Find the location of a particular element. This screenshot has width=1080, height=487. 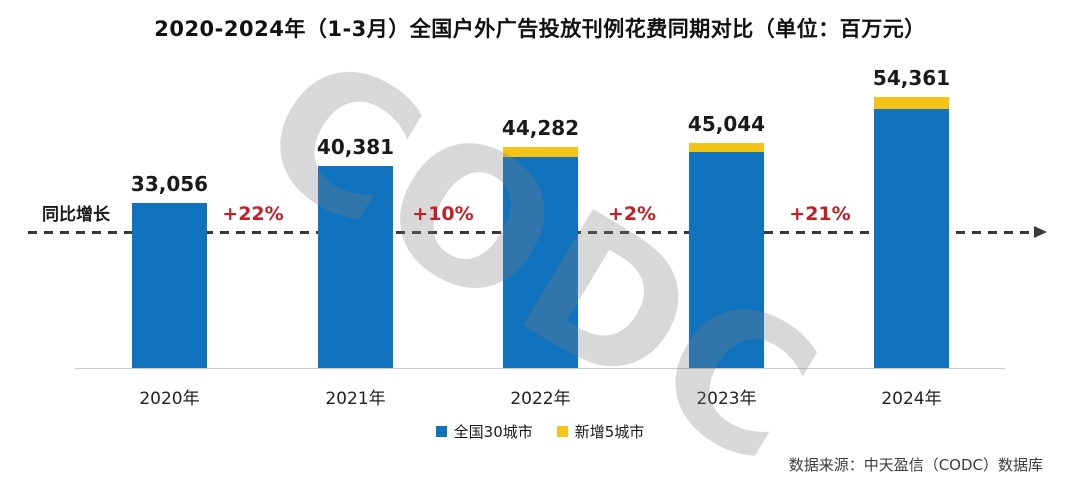

legend-item-new5cities: 新增5城市 is located at coordinates (600, 431).